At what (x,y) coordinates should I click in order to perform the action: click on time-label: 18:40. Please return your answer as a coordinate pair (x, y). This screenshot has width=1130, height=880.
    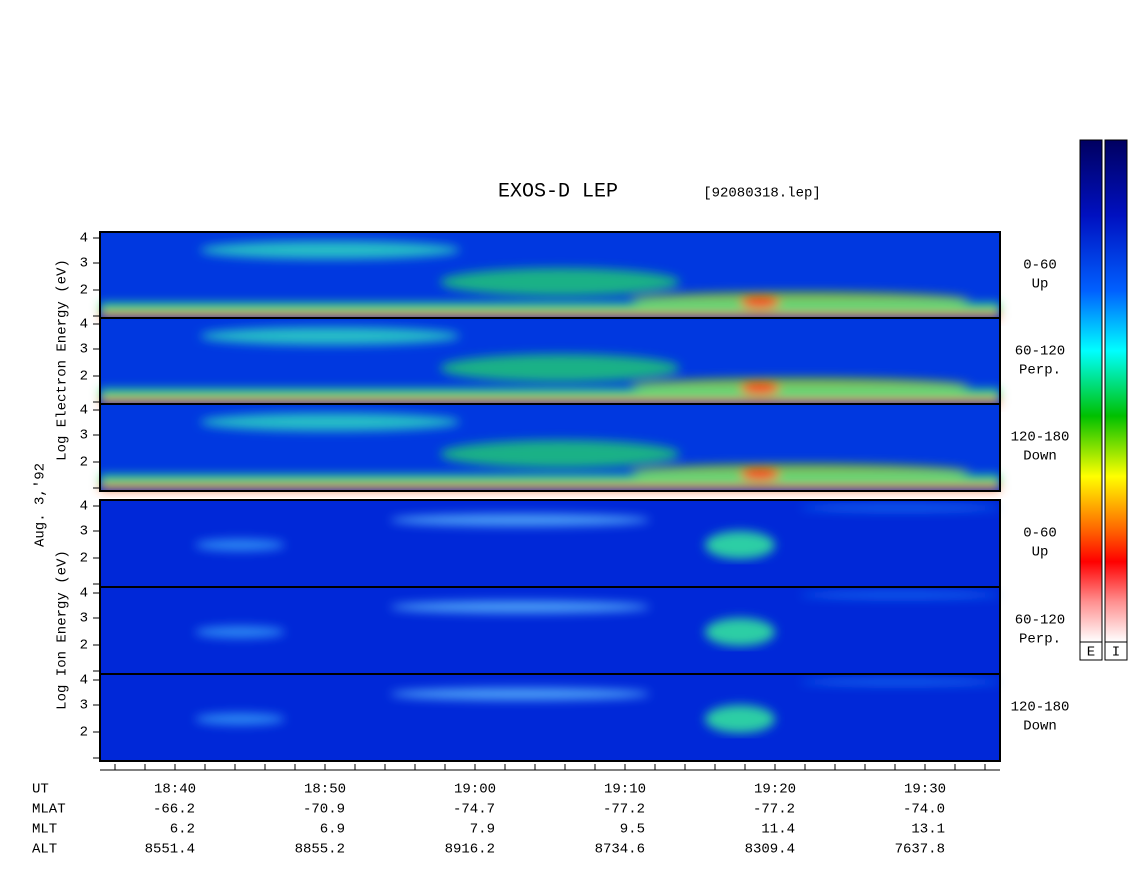
    Looking at the image, I should click on (175, 790).